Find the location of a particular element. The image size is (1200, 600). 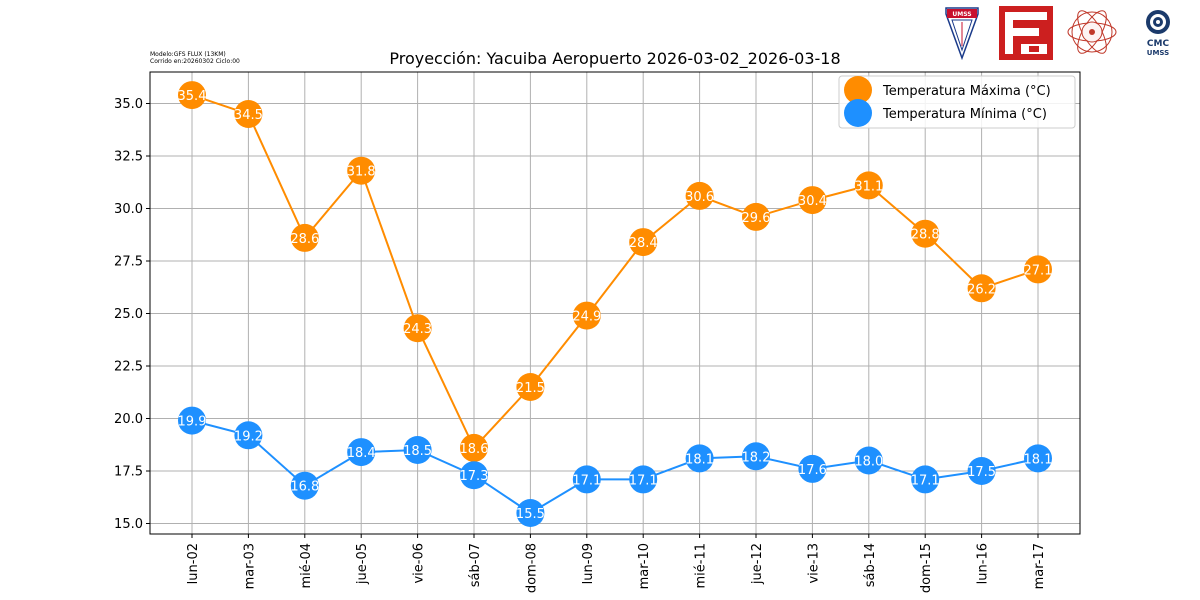

legend-box is located at coordinates (957, 102).